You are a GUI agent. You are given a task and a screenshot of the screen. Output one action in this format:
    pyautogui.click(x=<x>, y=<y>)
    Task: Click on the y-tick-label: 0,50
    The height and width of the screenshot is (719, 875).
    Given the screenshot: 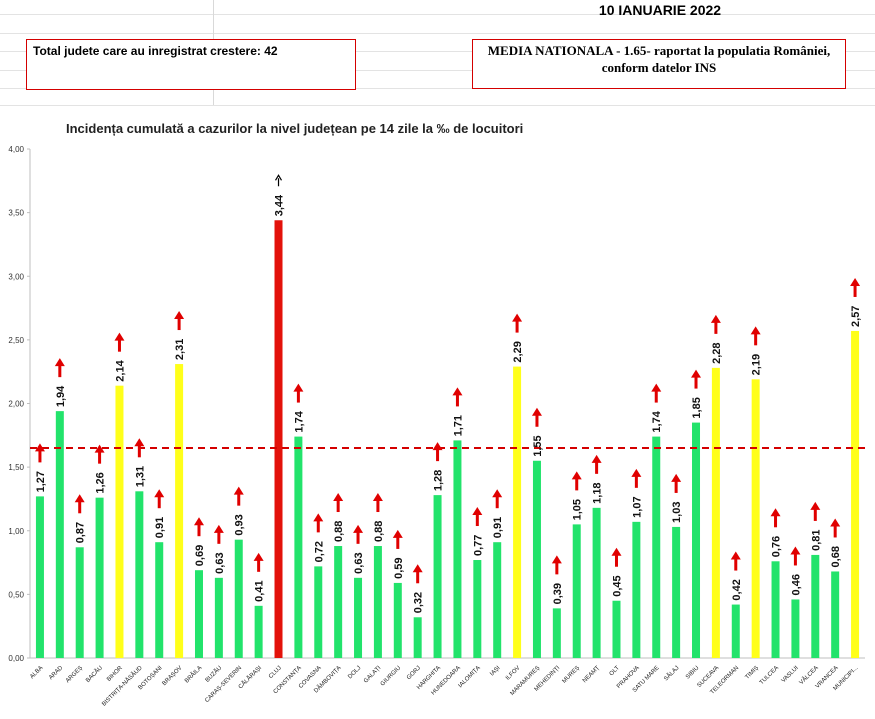 What is the action you would take?
    pyautogui.click(x=16, y=594)
    